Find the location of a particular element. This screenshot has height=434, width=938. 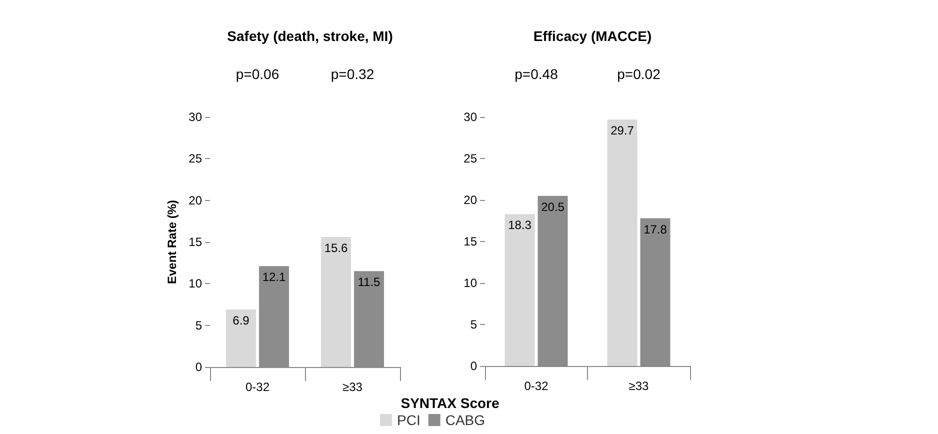

data-label: 29.7 is located at coordinates (622, 130).